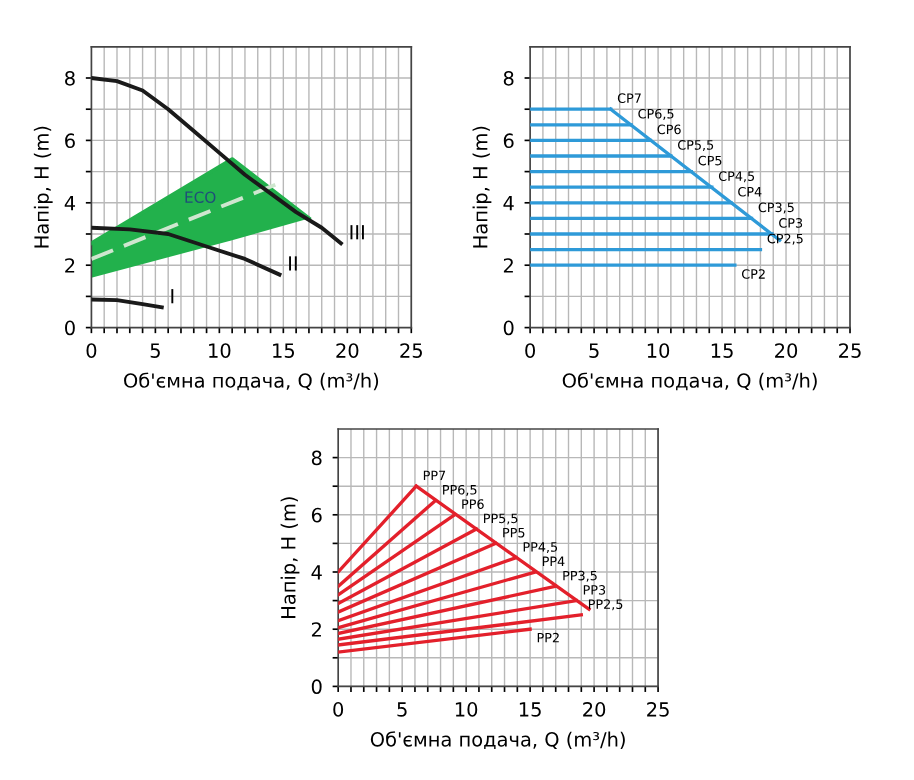 The width and height of the screenshot is (914, 780). What do you see at coordinates (172, 296) in the screenshot?
I see `series-label: I` at bounding box center [172, 296].